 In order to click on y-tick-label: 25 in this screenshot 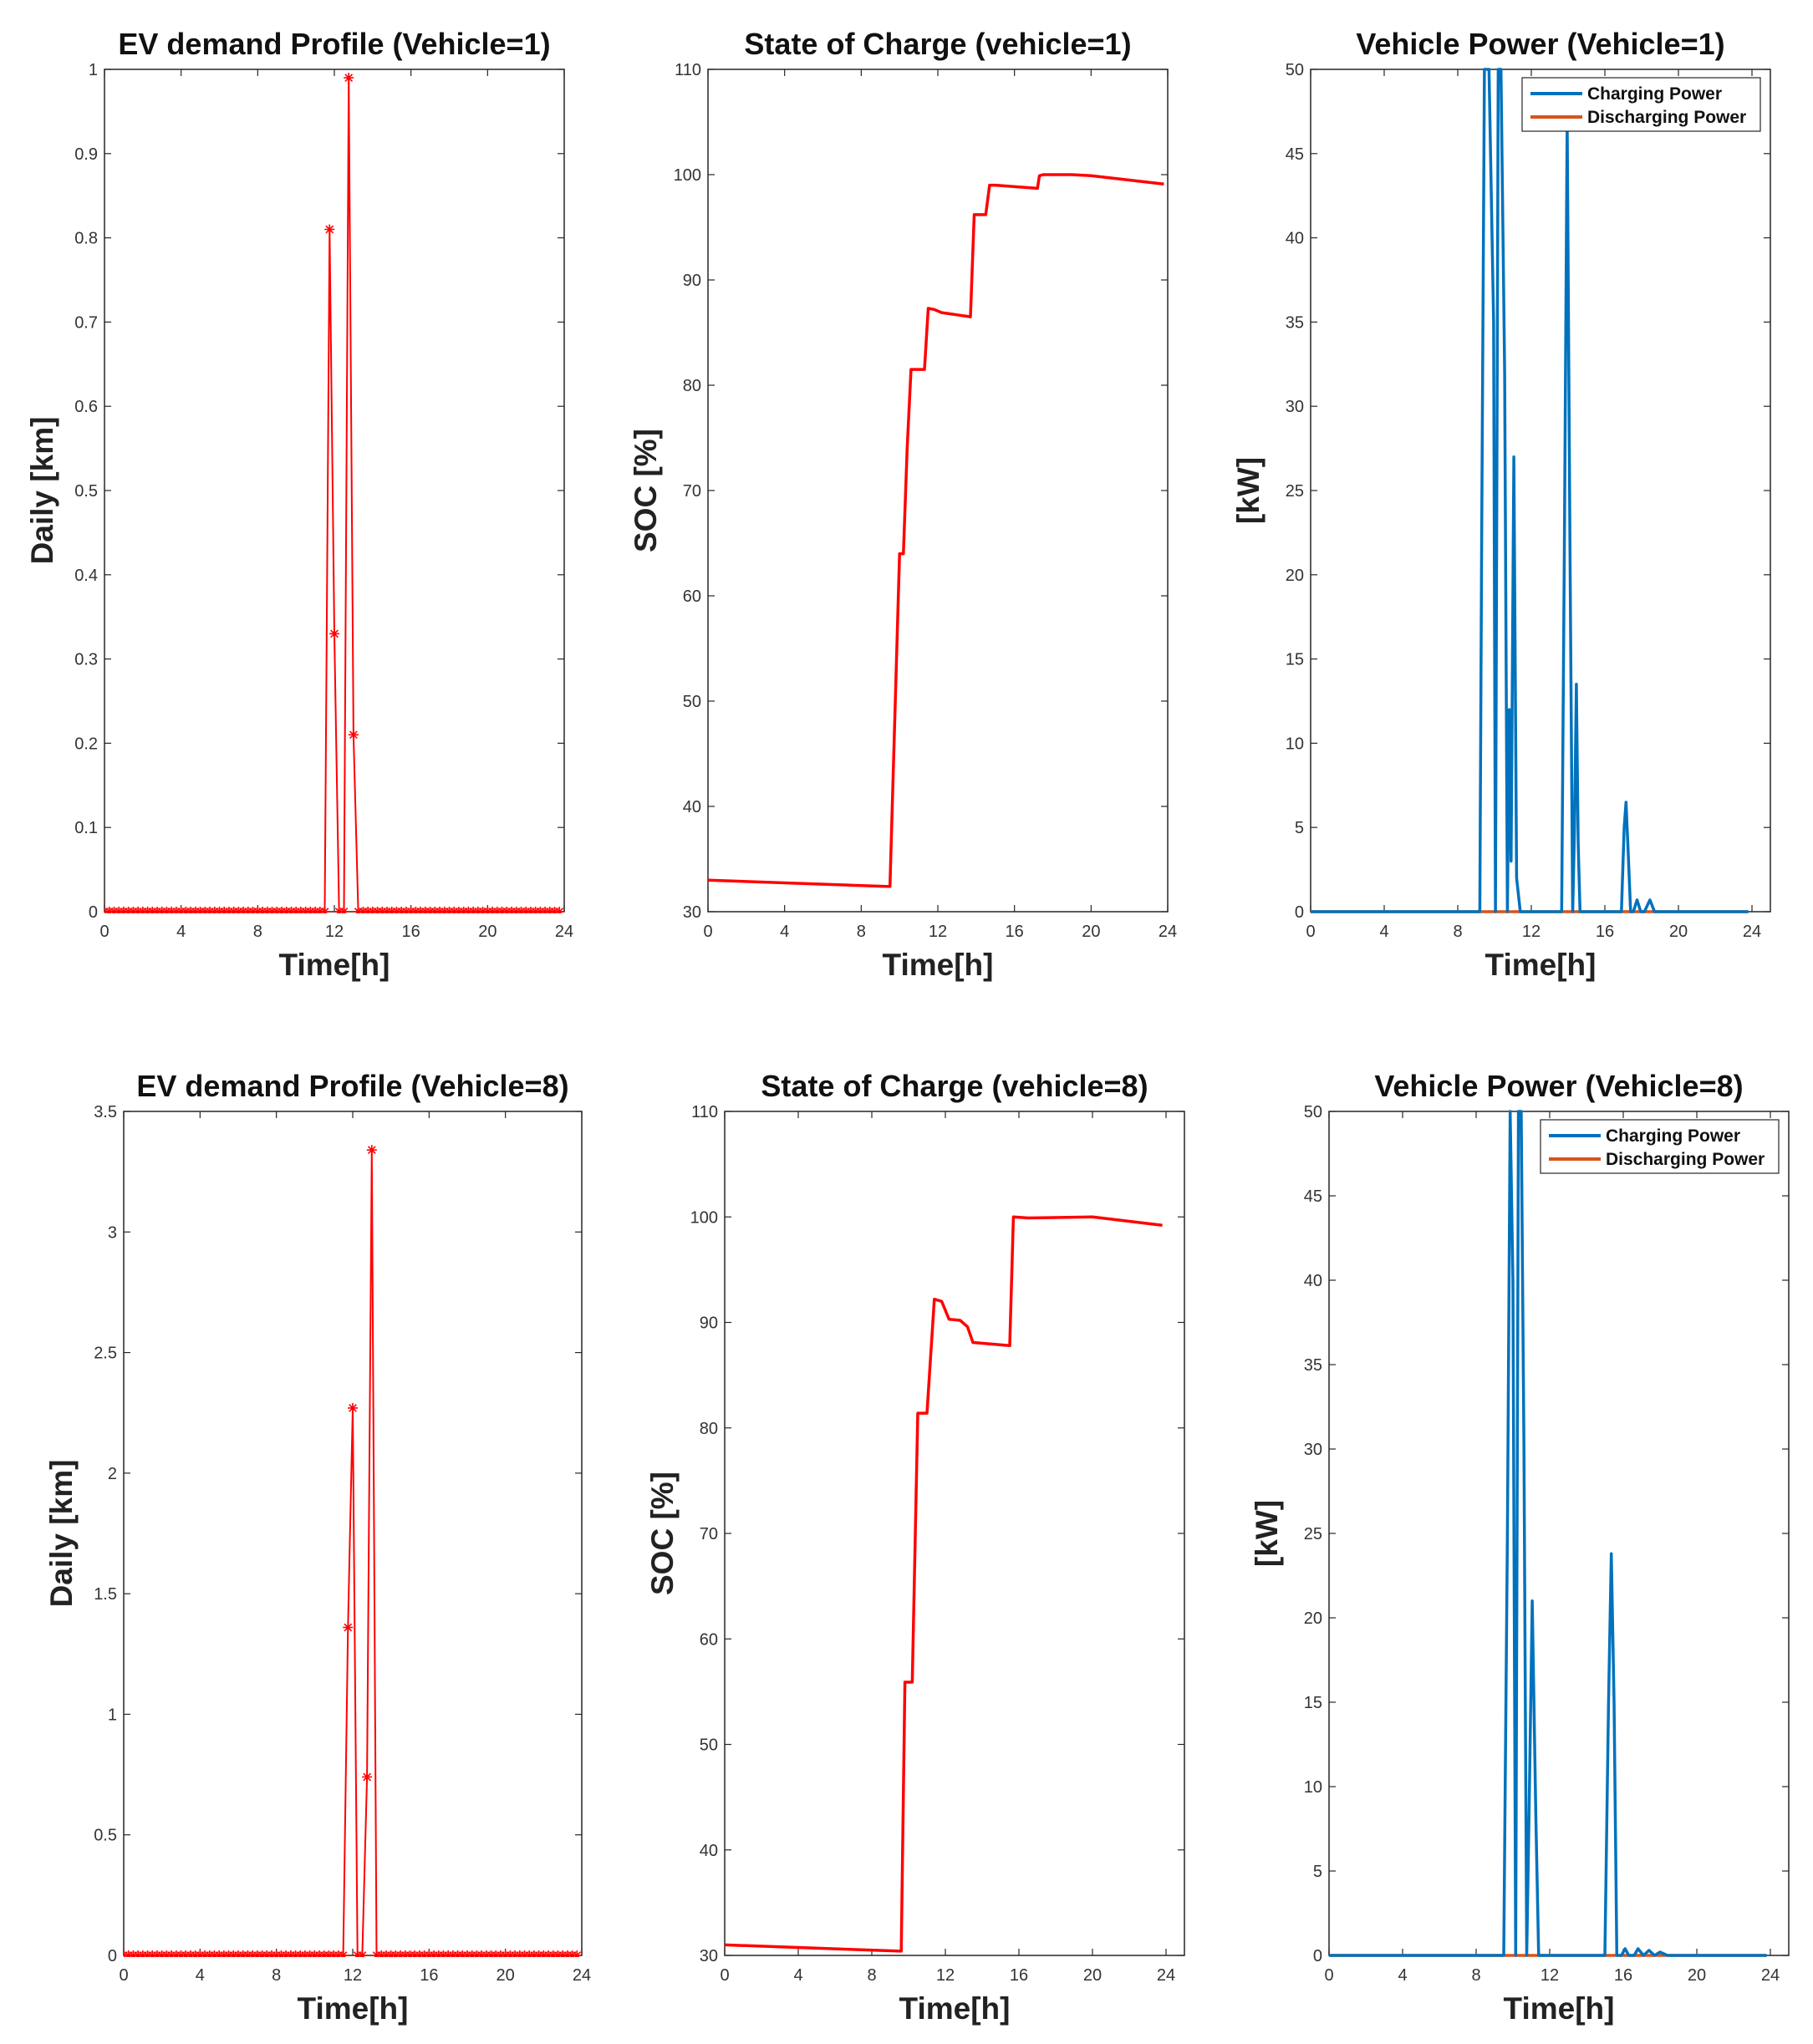, I will do `click(1295, 491)`.